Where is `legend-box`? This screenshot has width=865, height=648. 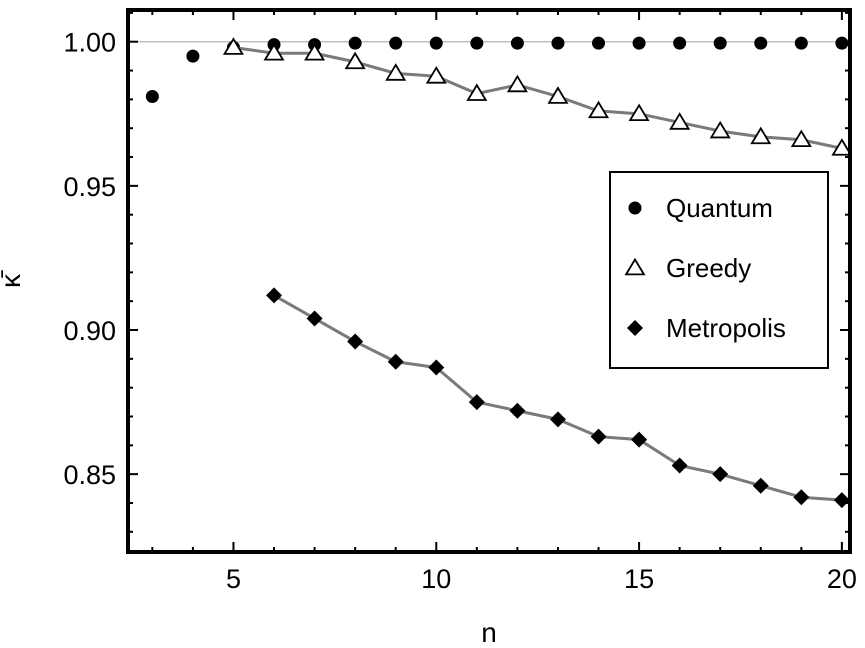
legend-box is located at coordinates (719, 270).